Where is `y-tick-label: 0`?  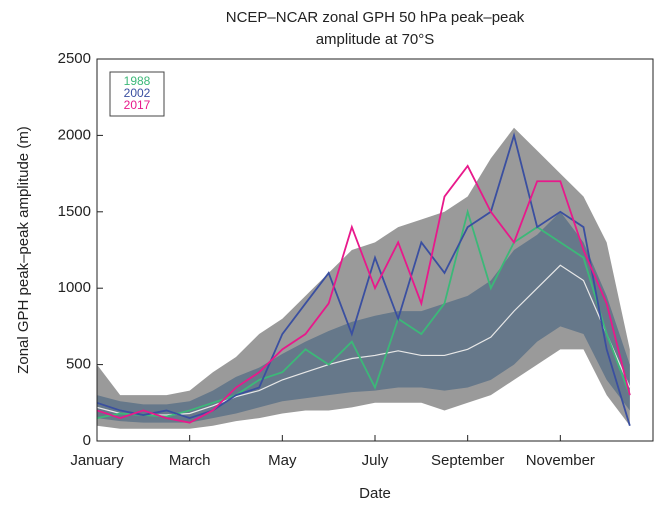
y-tick-label: 0 is located at coordinates (87, 440).